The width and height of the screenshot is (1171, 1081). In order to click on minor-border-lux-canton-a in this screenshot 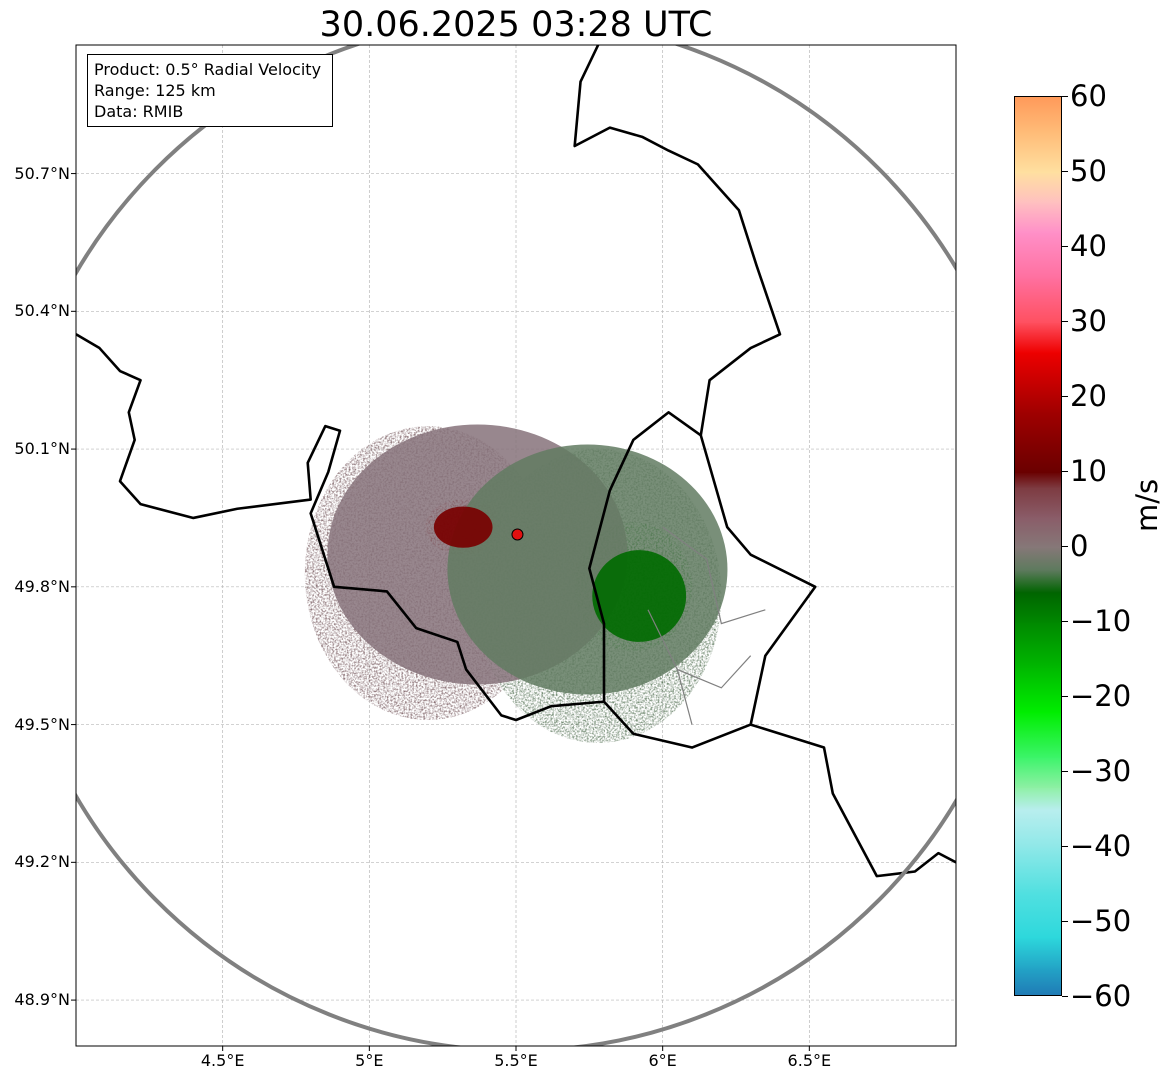, I will do `click(714, 575)`.